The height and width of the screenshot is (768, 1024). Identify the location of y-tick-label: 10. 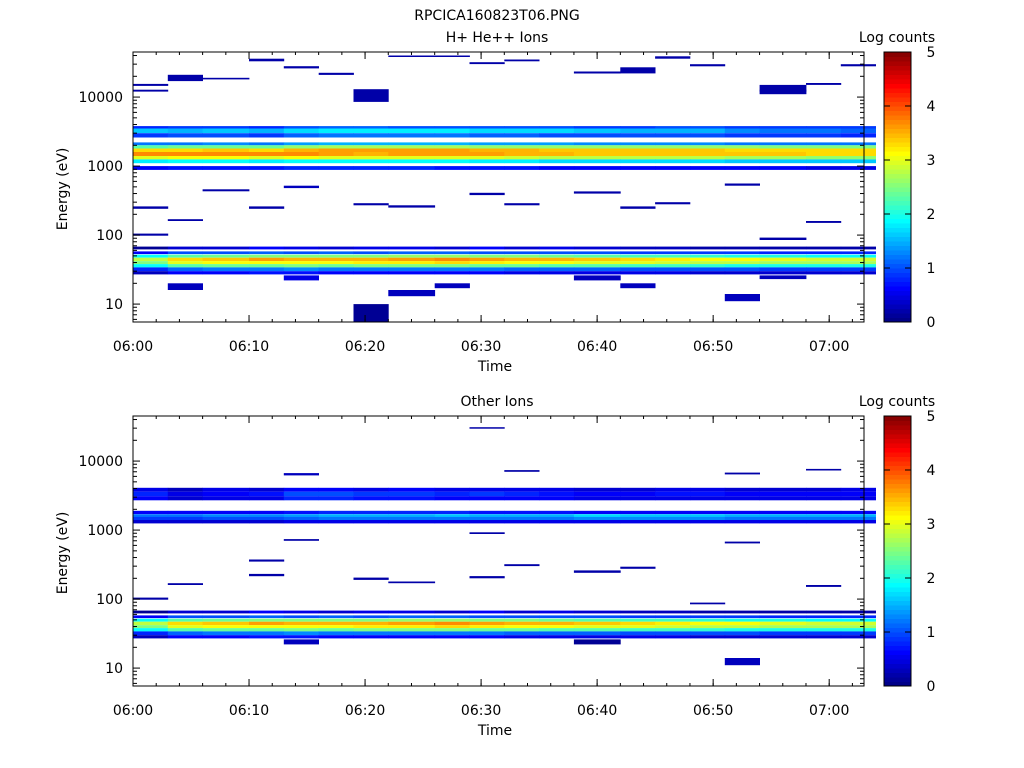
(114, 305).